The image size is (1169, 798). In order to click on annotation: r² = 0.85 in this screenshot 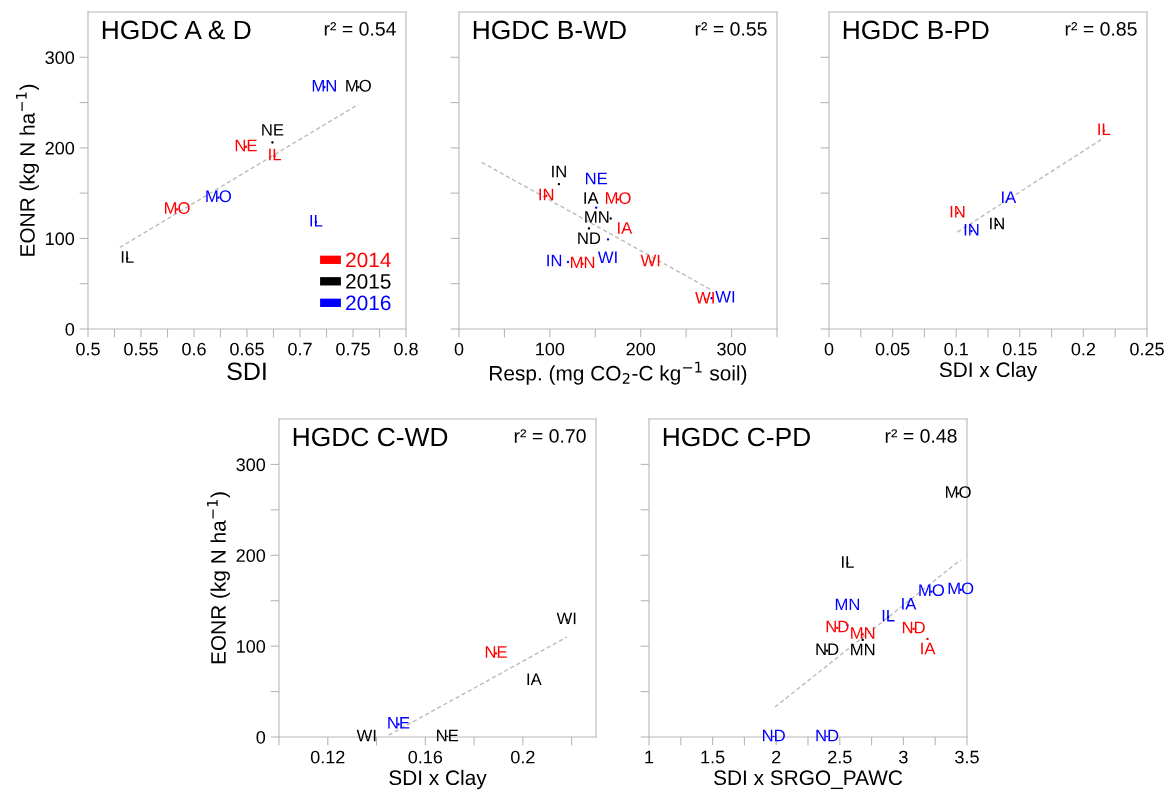, I will do `click(1101, 29)`.